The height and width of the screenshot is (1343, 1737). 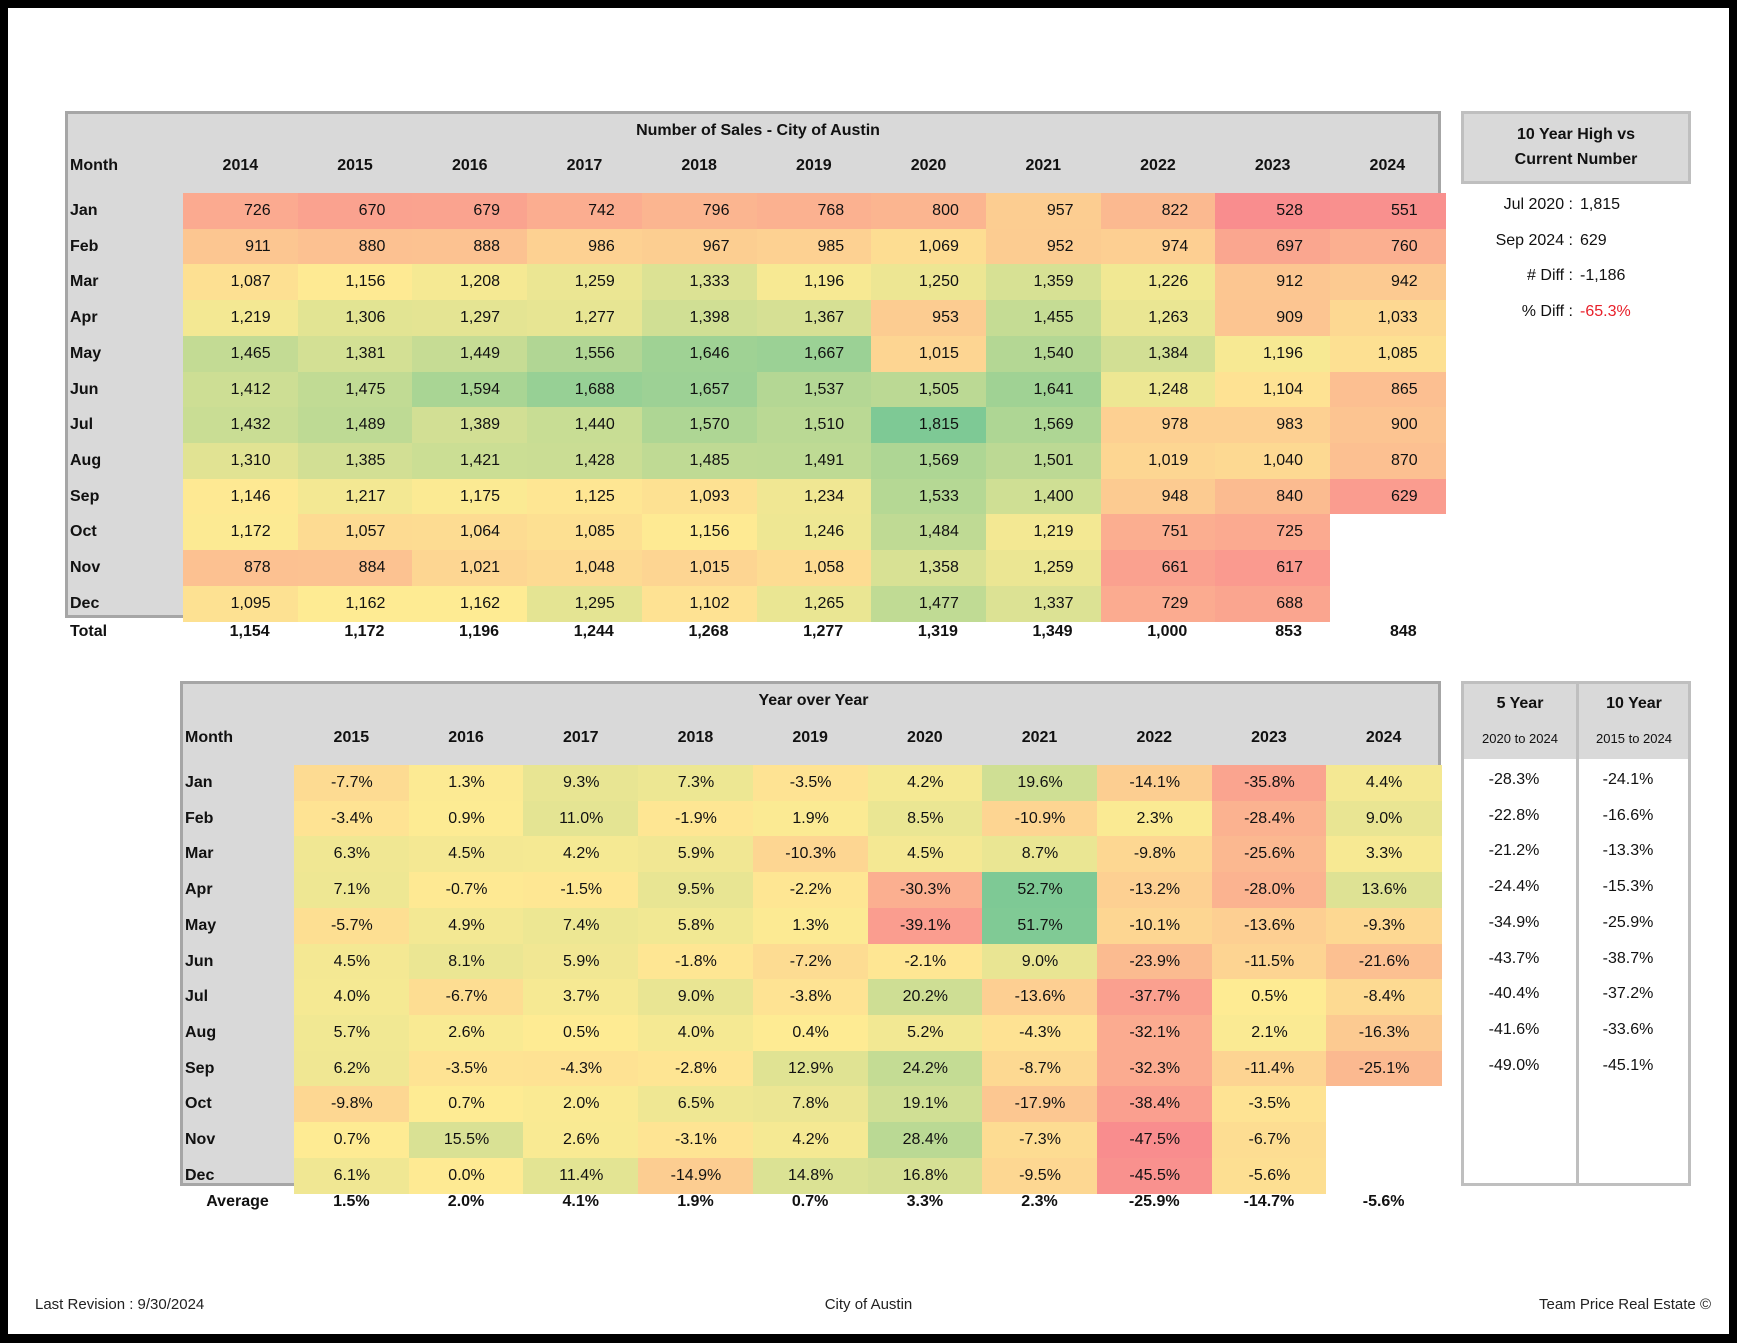 What do you see at coordinates (699, 461) in the screenshot?
I see `sales-cell: 1,485` at bounding box center [699, 461].